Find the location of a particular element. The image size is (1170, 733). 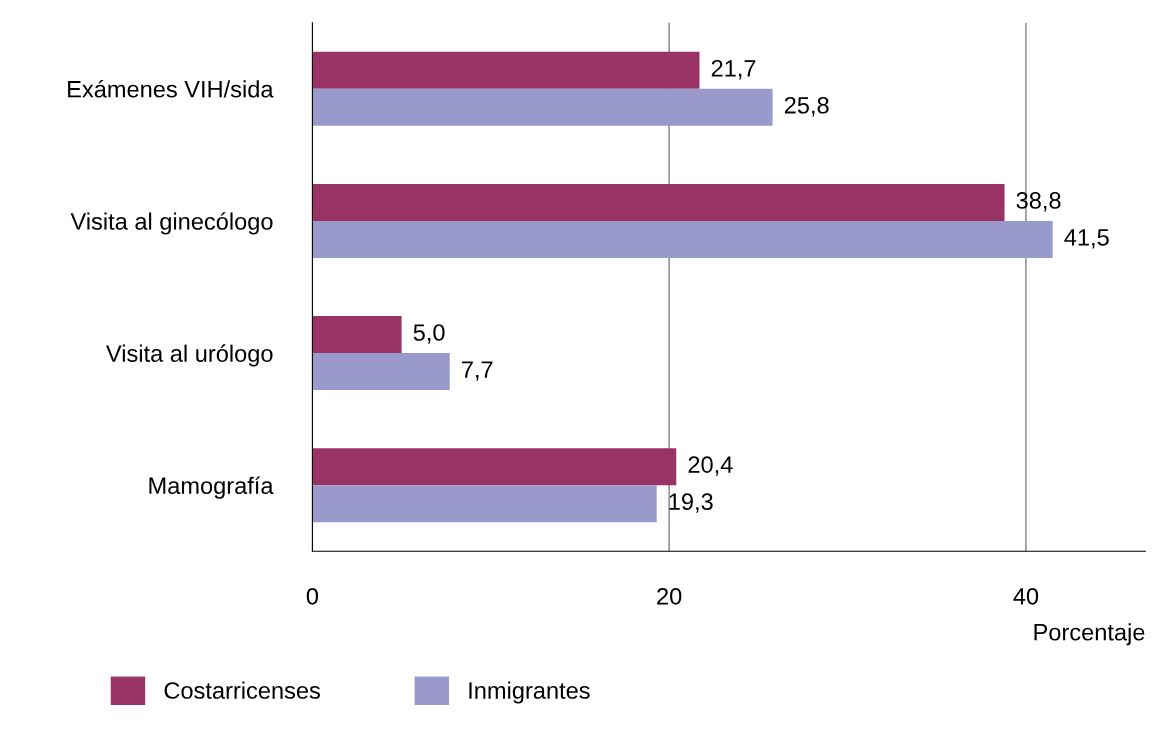

y-tick-label: Mamografía is located at coordinates (211, 487).